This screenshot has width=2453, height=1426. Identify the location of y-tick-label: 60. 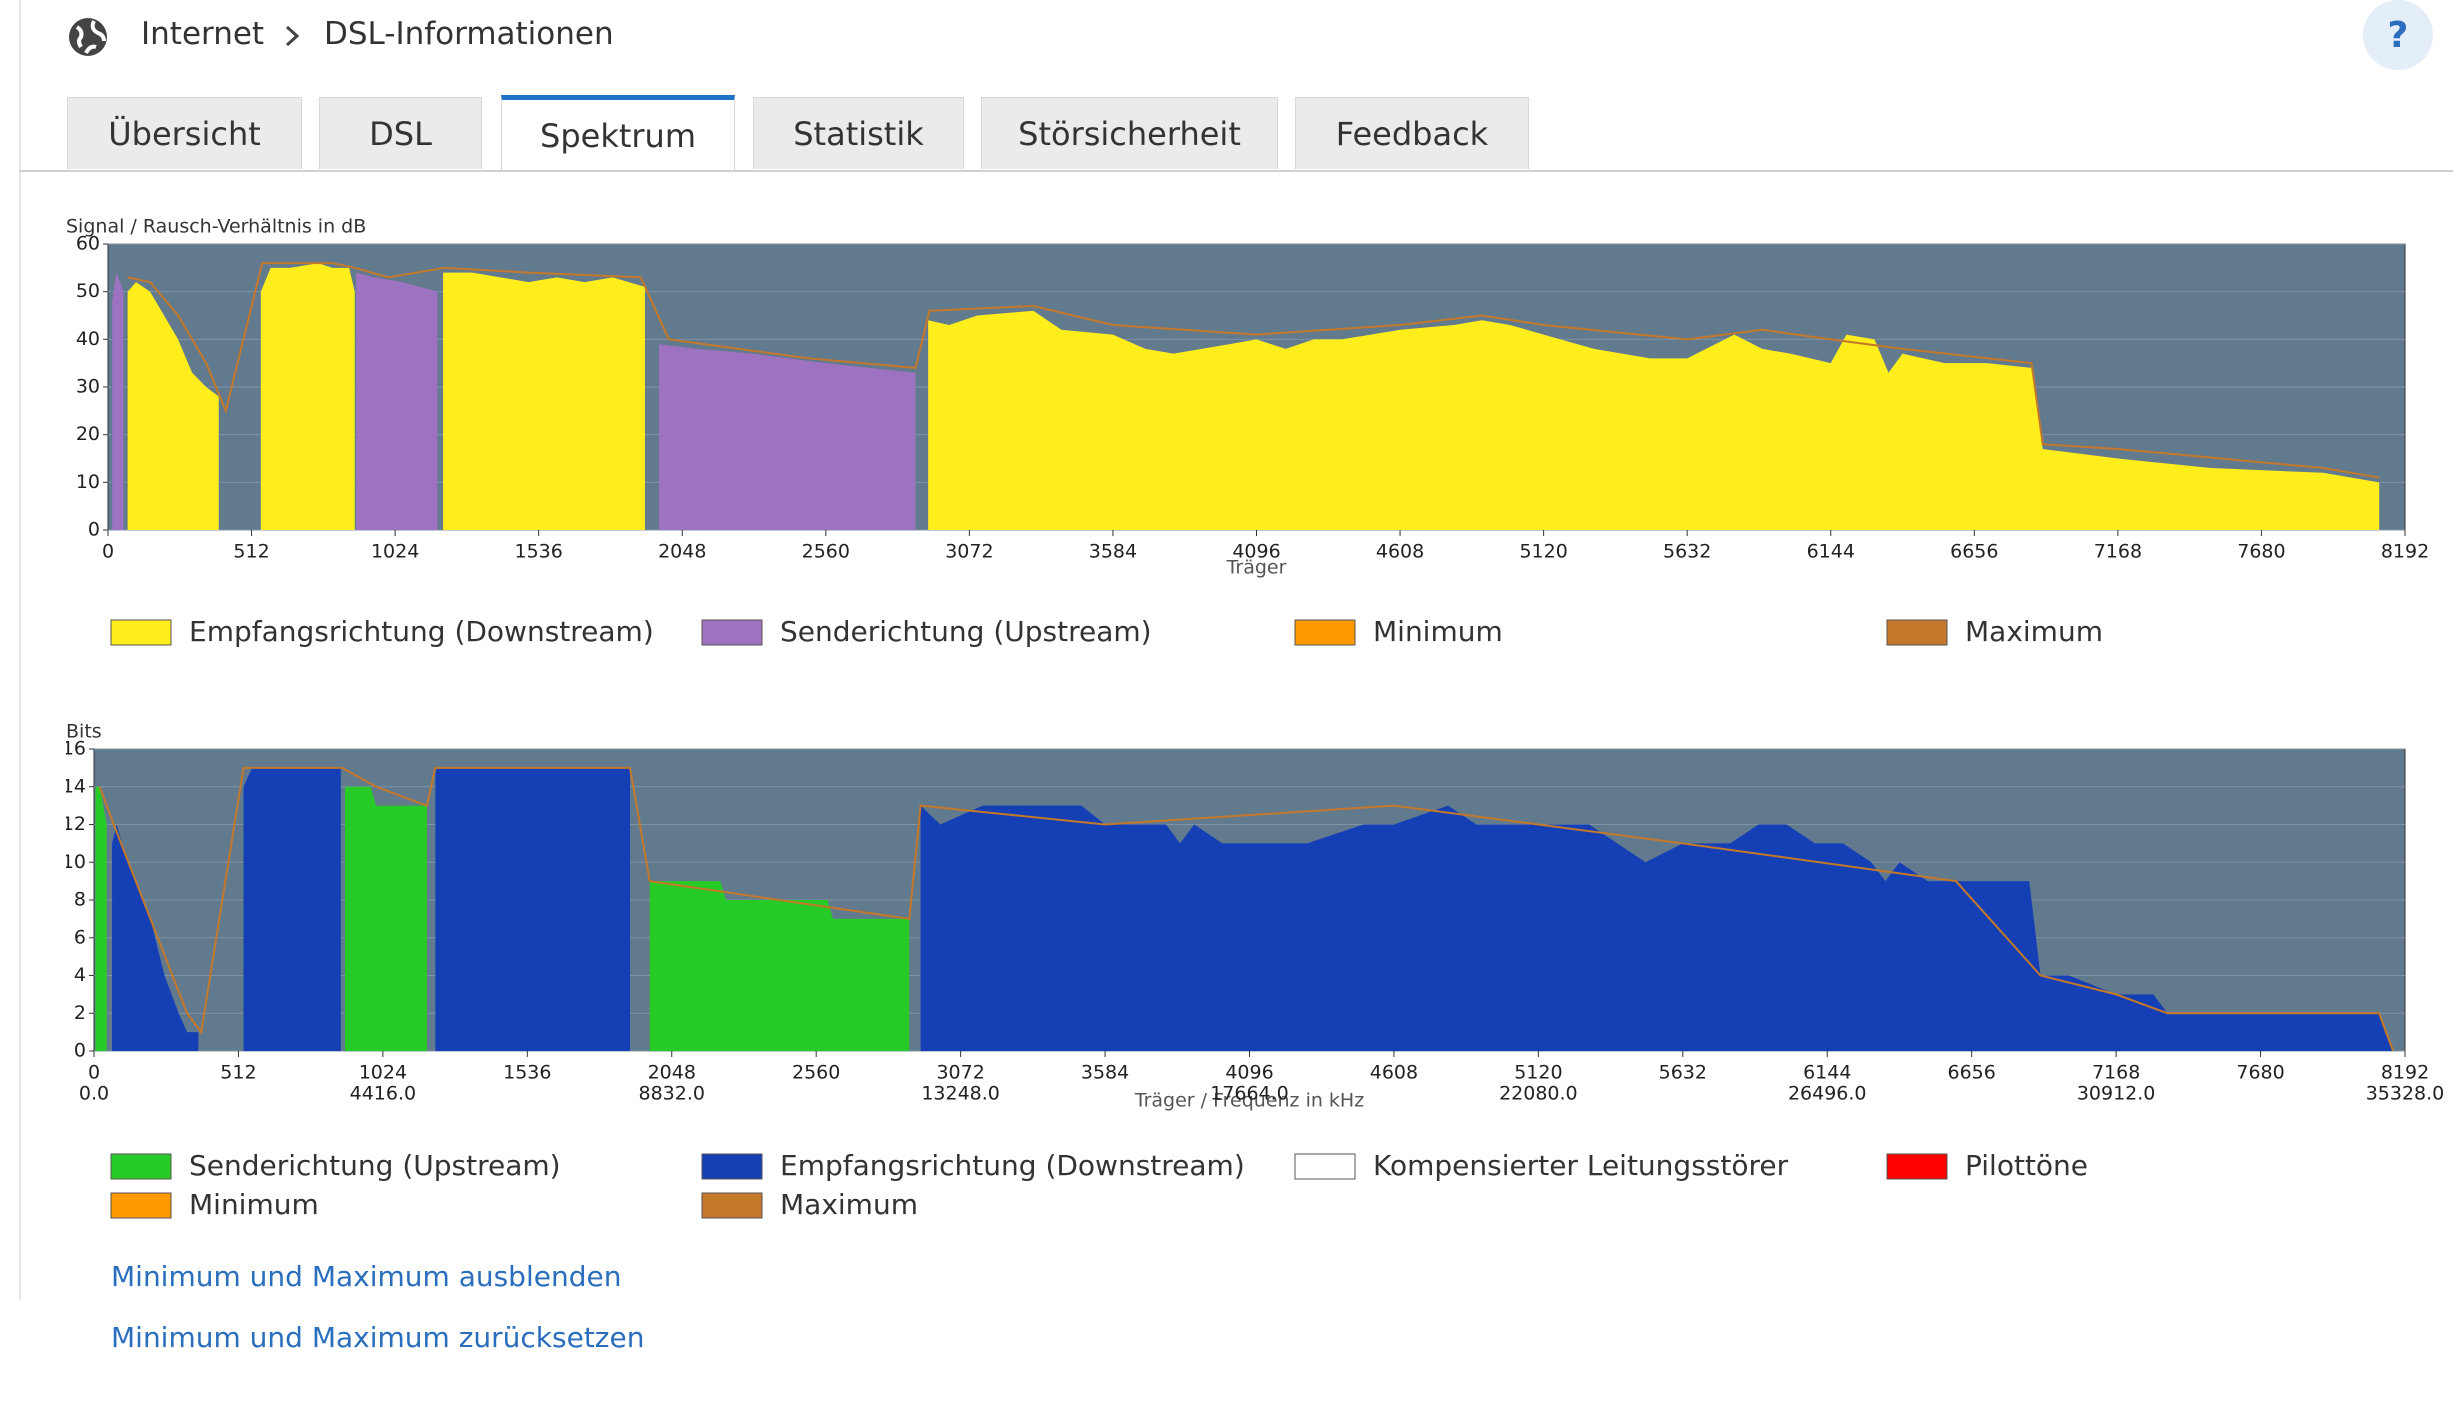
(88, 244).